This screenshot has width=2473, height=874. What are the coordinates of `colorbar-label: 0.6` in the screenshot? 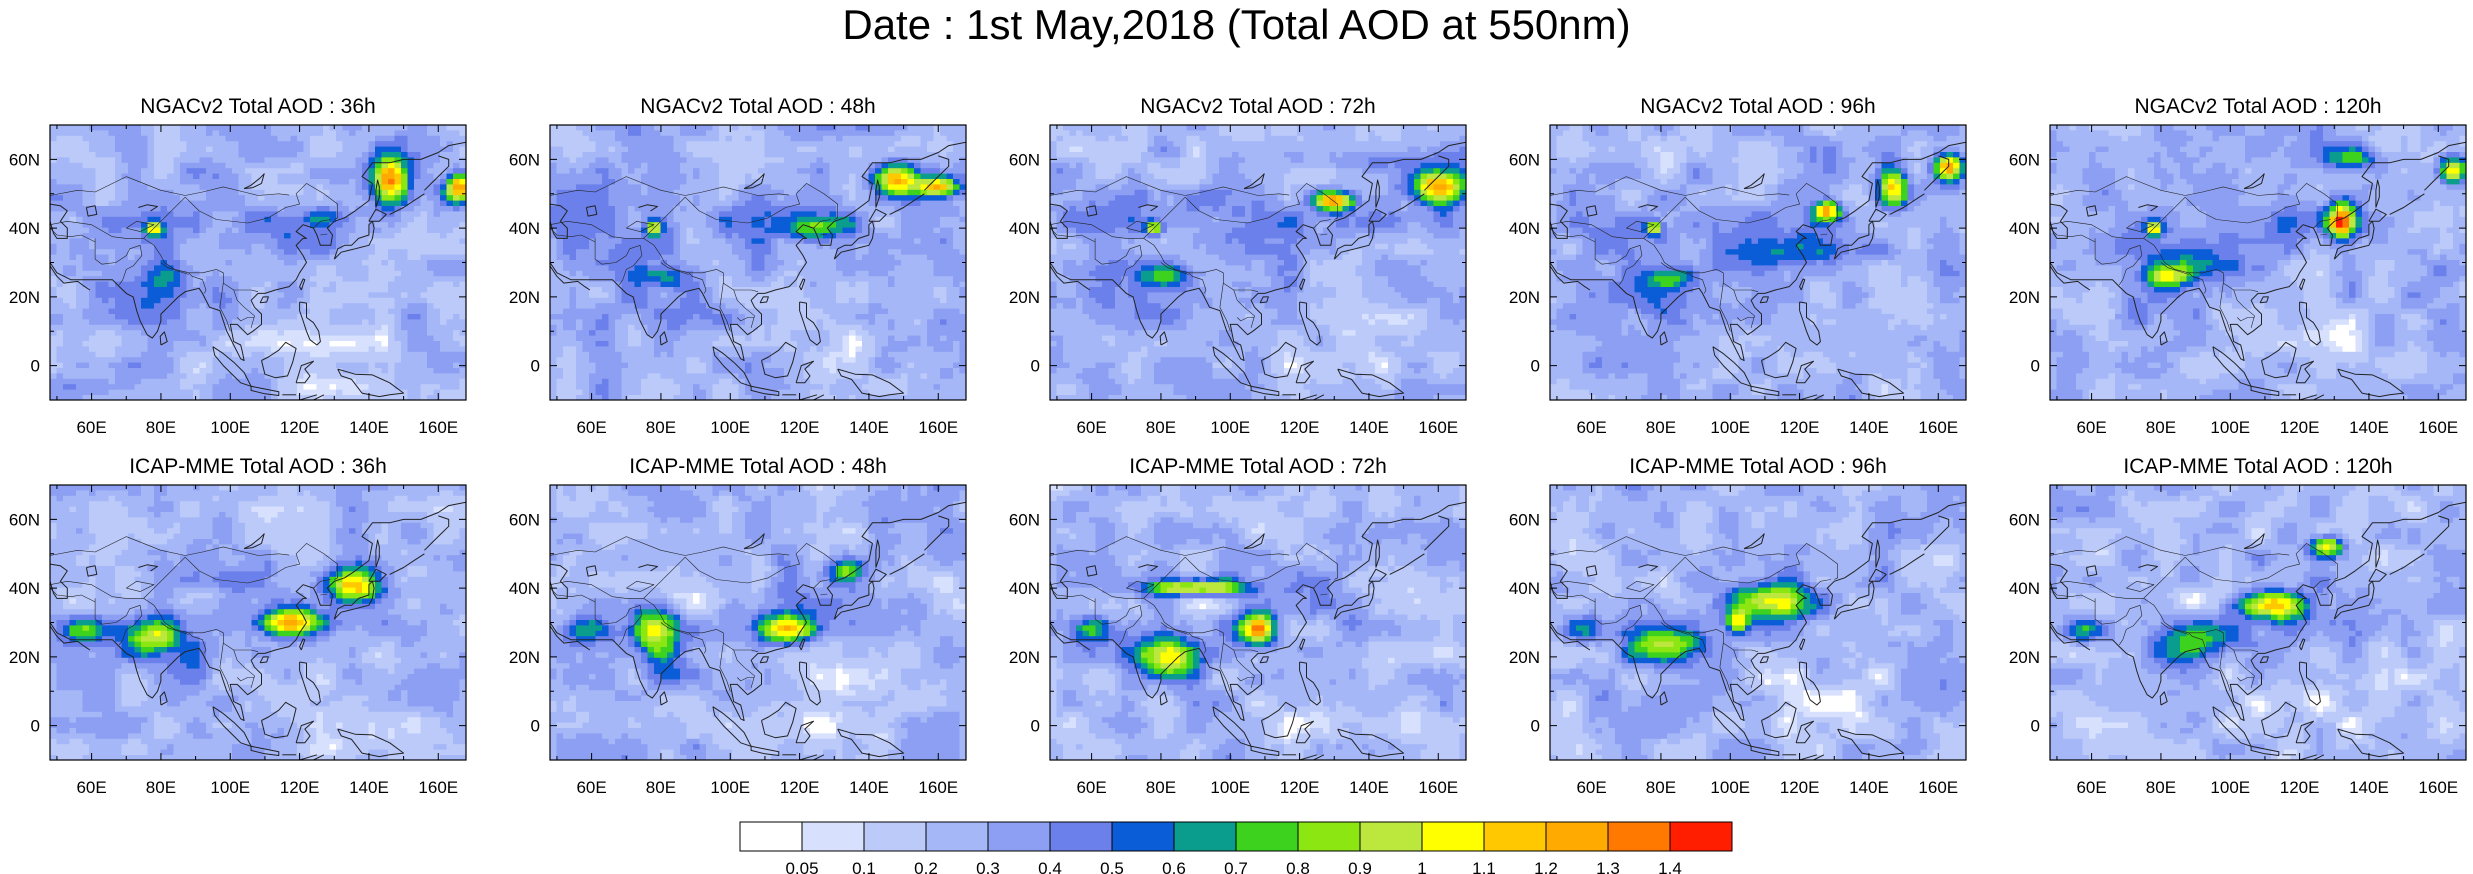 It's located at (1174, 866).